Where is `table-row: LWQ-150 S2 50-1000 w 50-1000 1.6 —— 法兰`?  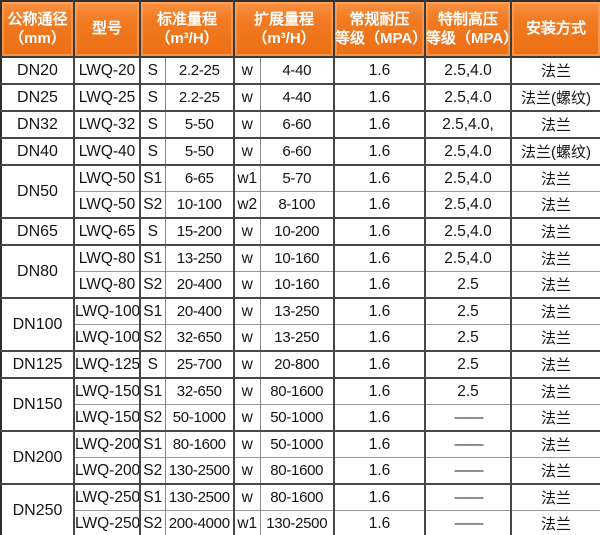
table-row: LWQ-150 S2 50-1000 w 50-1000 1.6 —— 法兰 is located at coordinates (300, 417).